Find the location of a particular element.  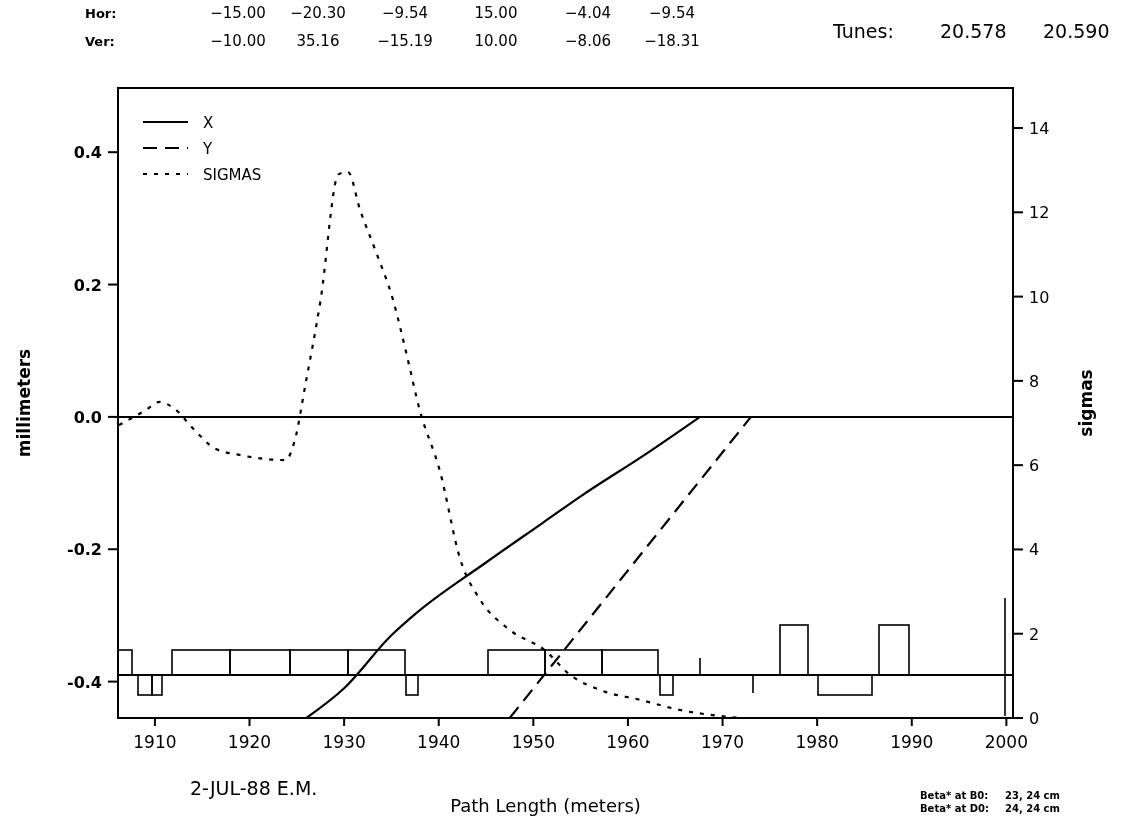

text: 10.00 is located at coordinates (496, 41).